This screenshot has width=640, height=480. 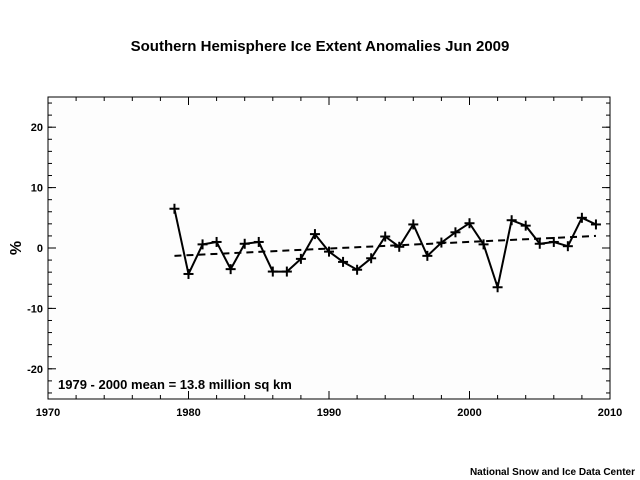 What do you see at coordinates (16, 248) in the screenshot?
I see `y-axis-label: %` at bounding box center [16, 248].